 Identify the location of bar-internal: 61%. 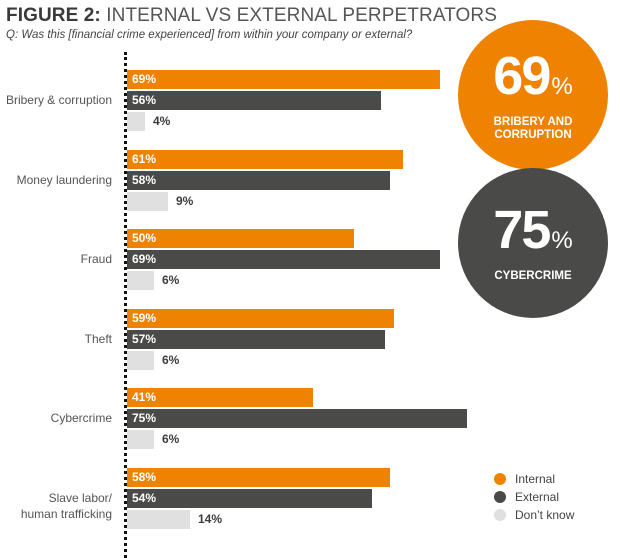
(265, 159).